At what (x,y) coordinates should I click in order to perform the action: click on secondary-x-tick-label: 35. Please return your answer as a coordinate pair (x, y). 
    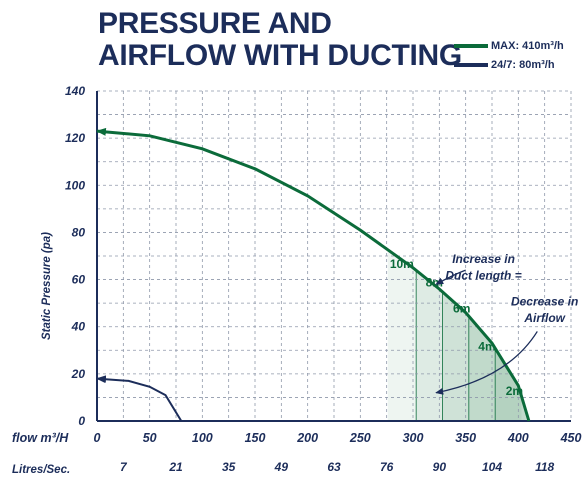
    Looking at the image, I should click on (229, 467).